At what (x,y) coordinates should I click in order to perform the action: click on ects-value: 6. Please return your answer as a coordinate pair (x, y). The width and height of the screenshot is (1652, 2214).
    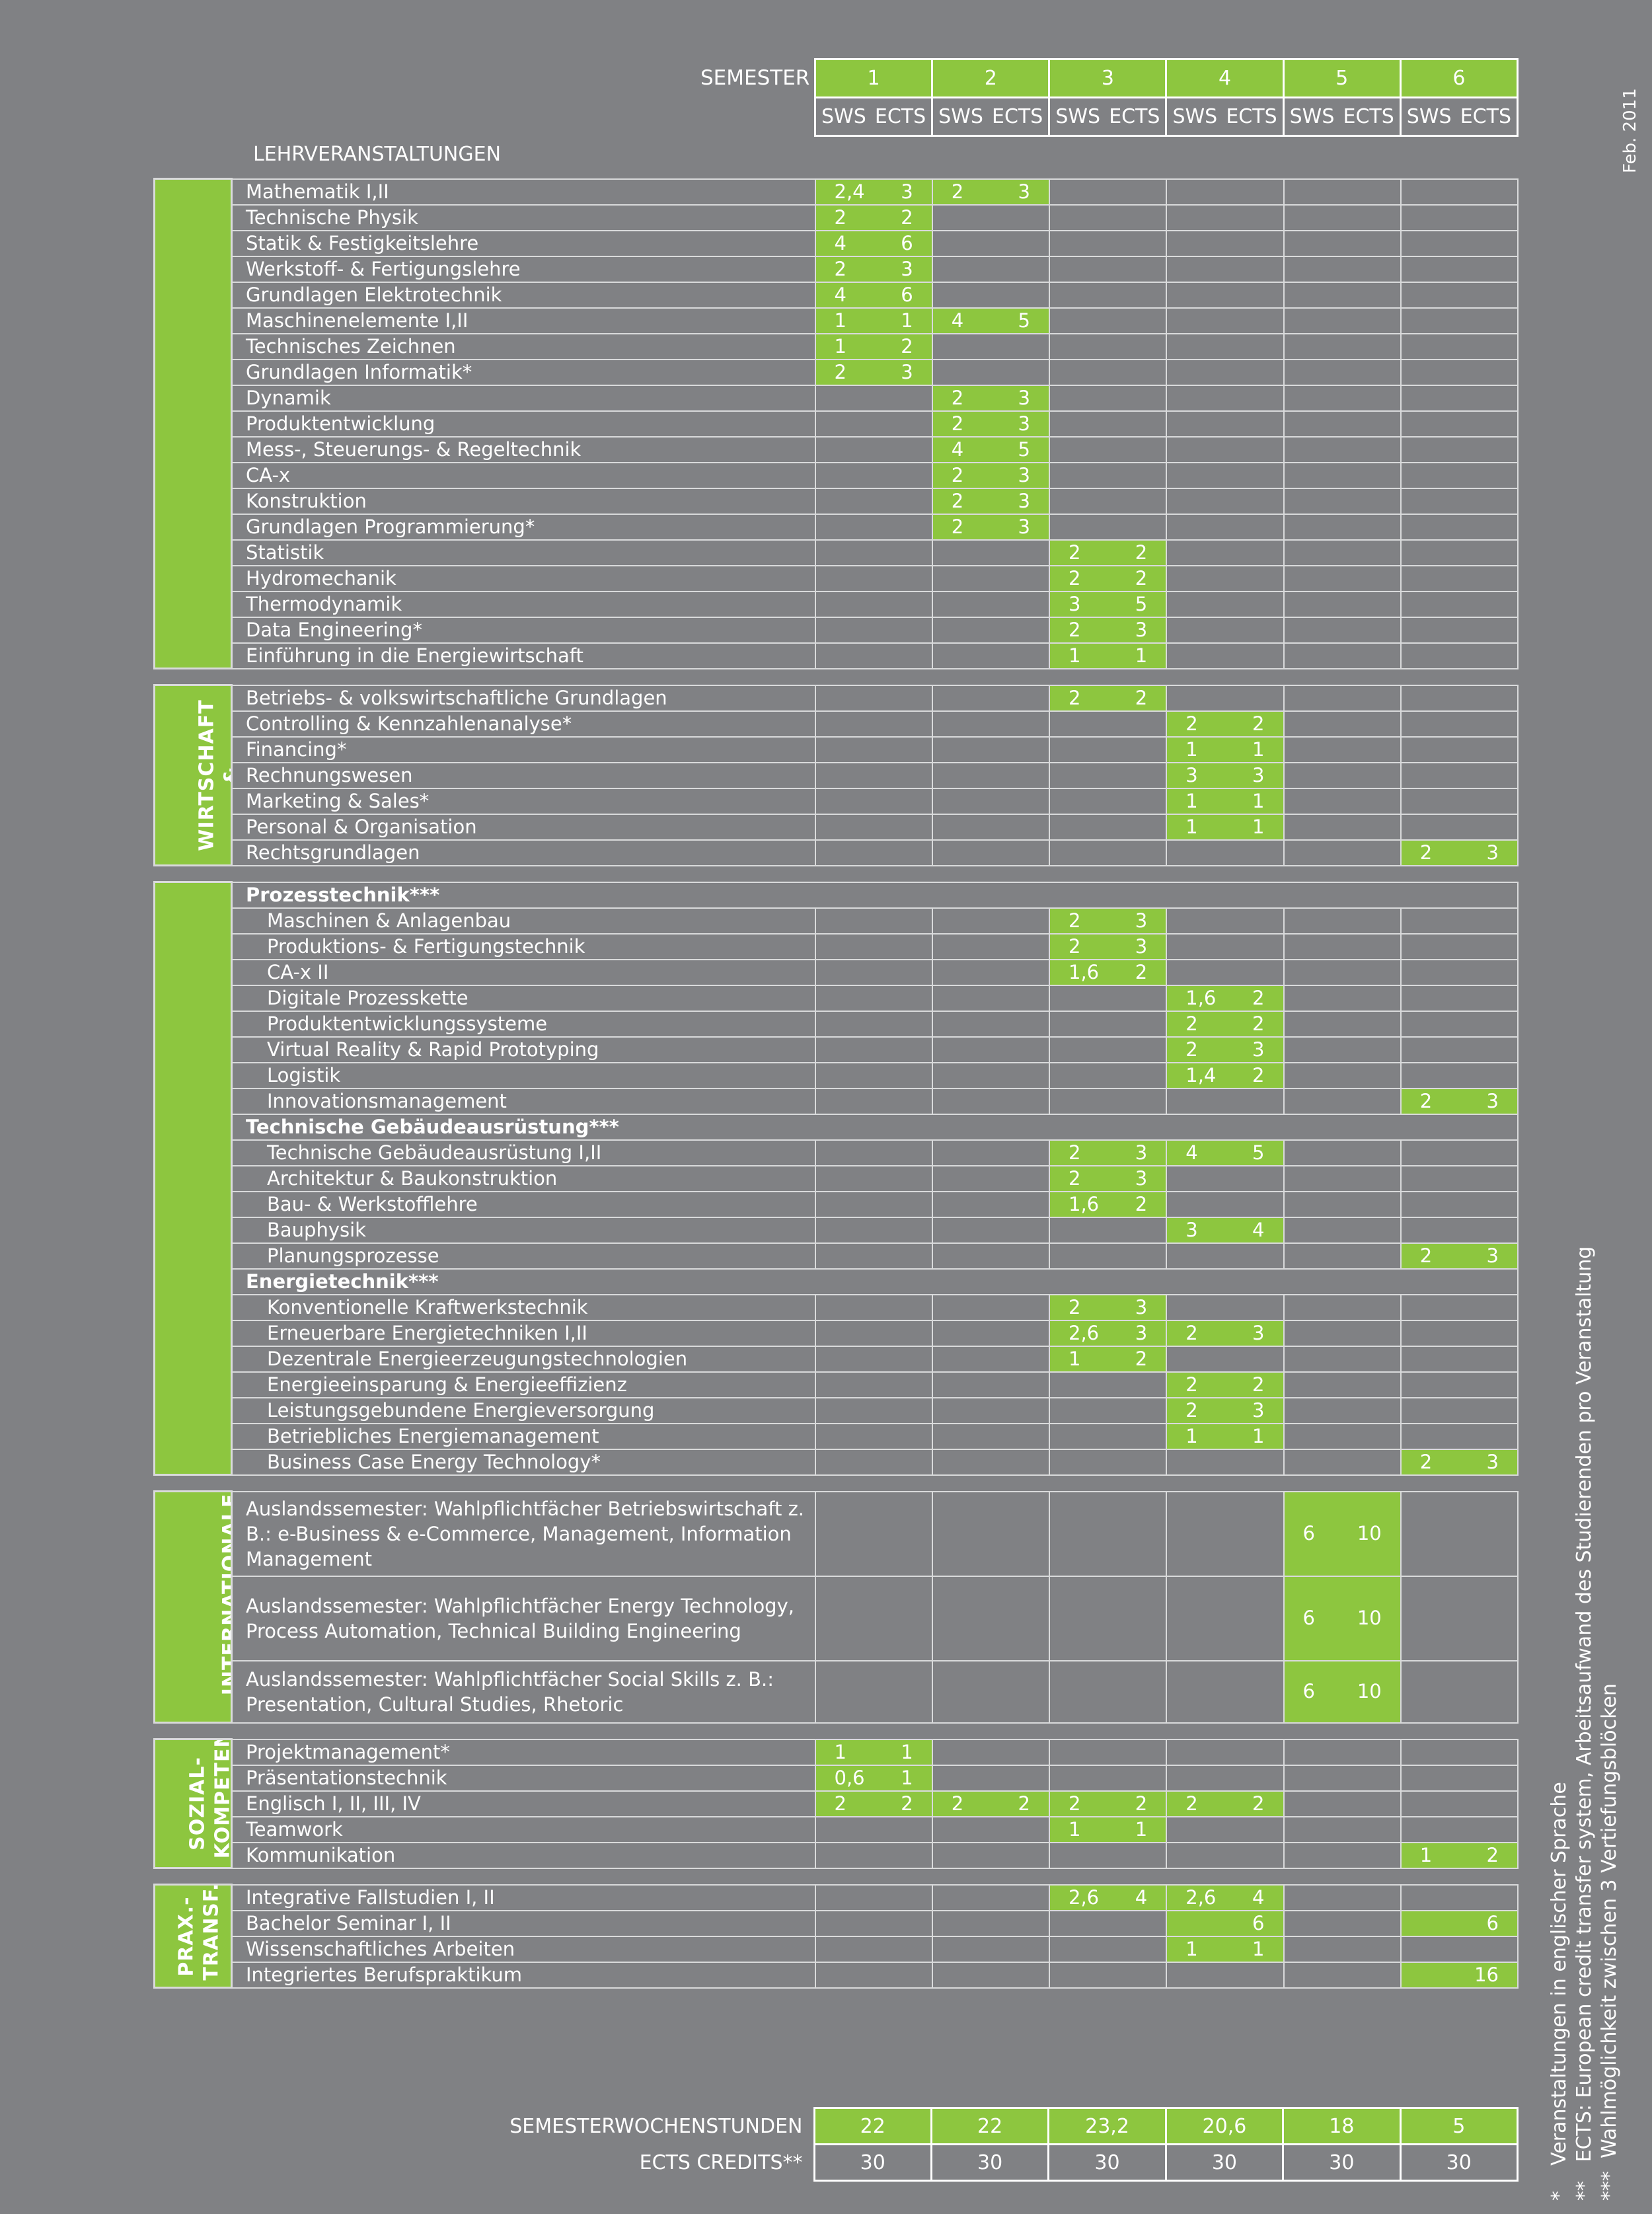
    Looking at the image, I should click on (907, 295).